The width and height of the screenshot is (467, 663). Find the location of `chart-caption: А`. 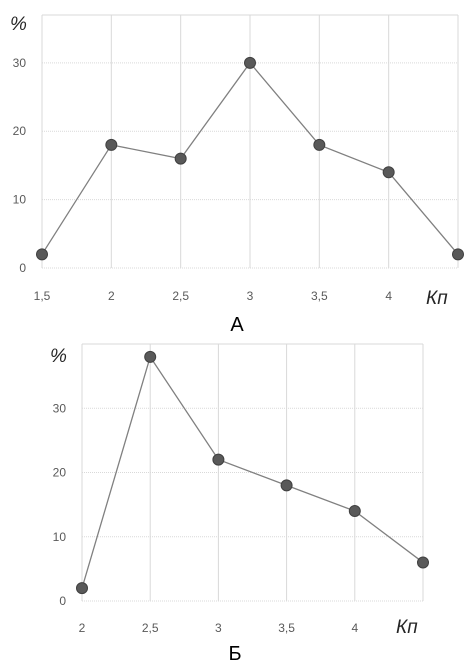

chart-caption: А is located at coordinates (237, 325).